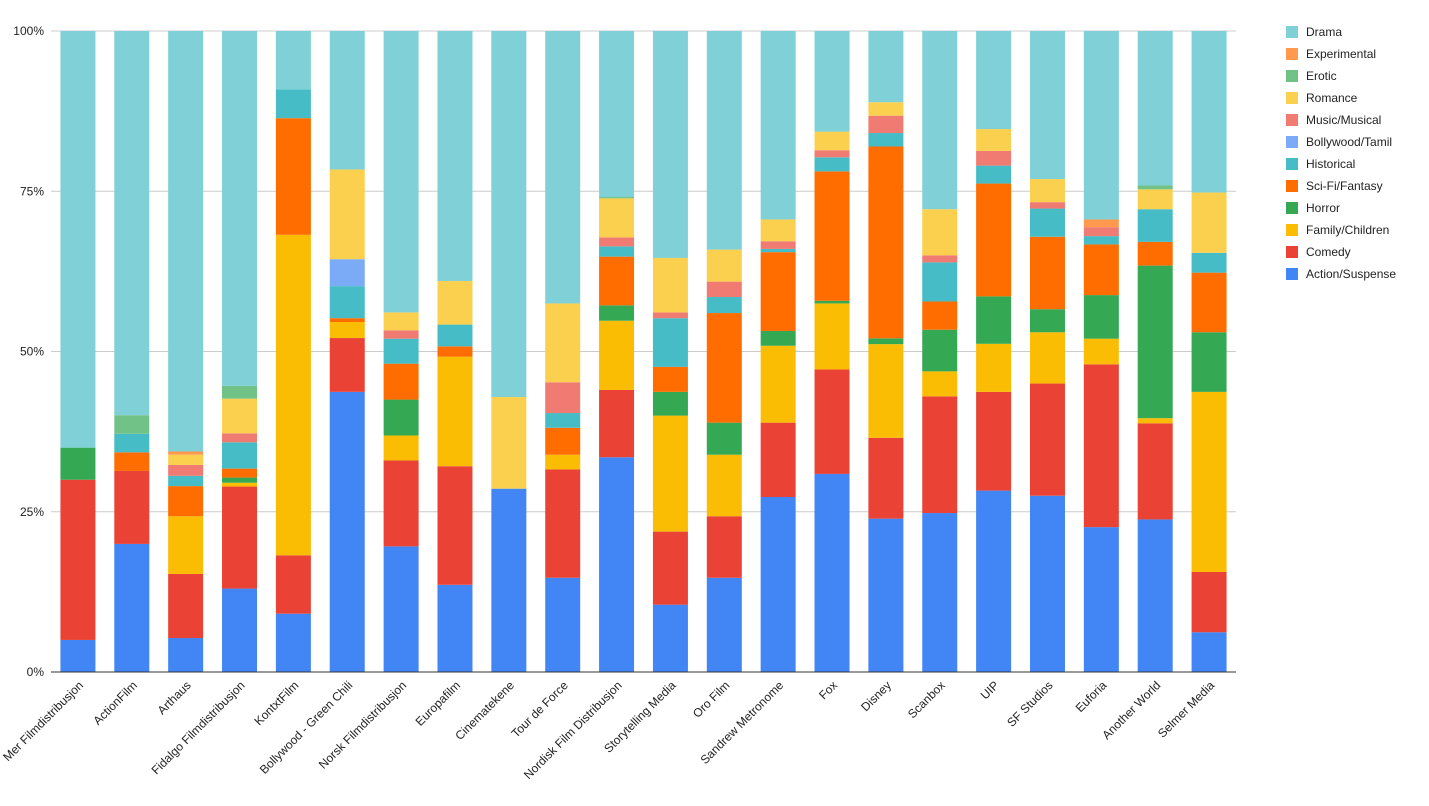 The image size is (1429, 806). What do you see at coordinates (362, 724) in the screenshot?
I see `x-tick-label: Norsk Filmdistribusjon` at bounding box center [362, 724].